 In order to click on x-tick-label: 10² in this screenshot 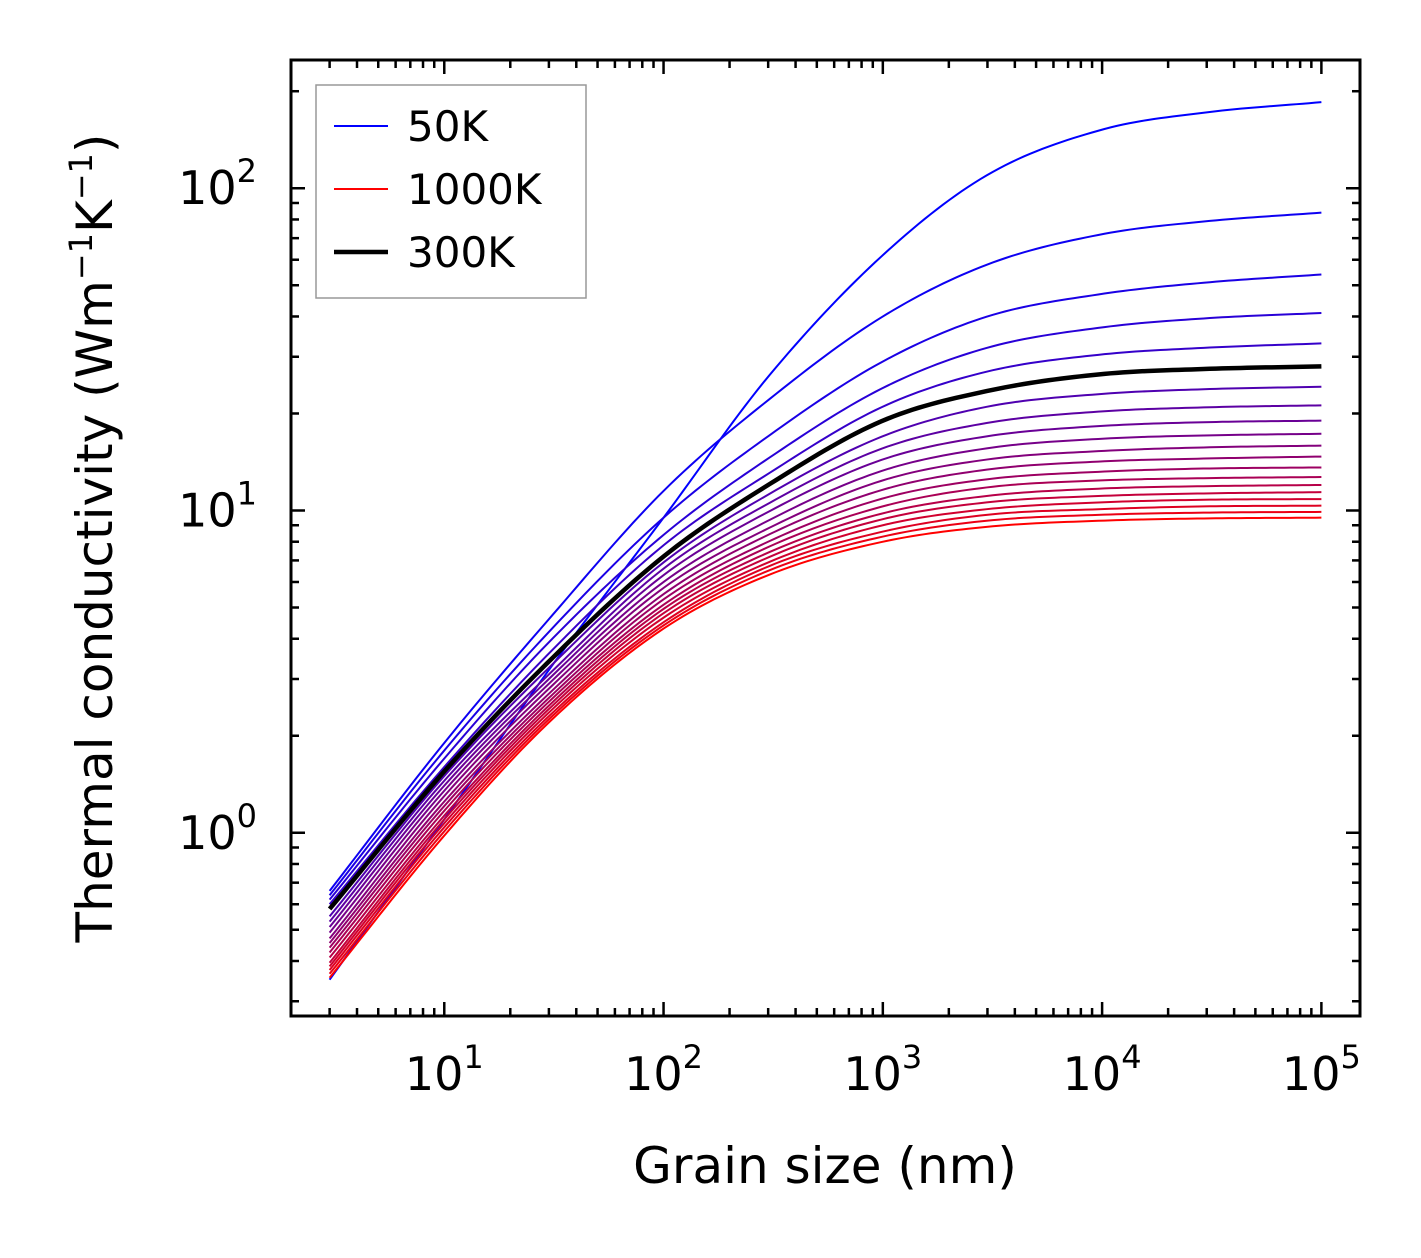, I will do `click(663, 1069)`.